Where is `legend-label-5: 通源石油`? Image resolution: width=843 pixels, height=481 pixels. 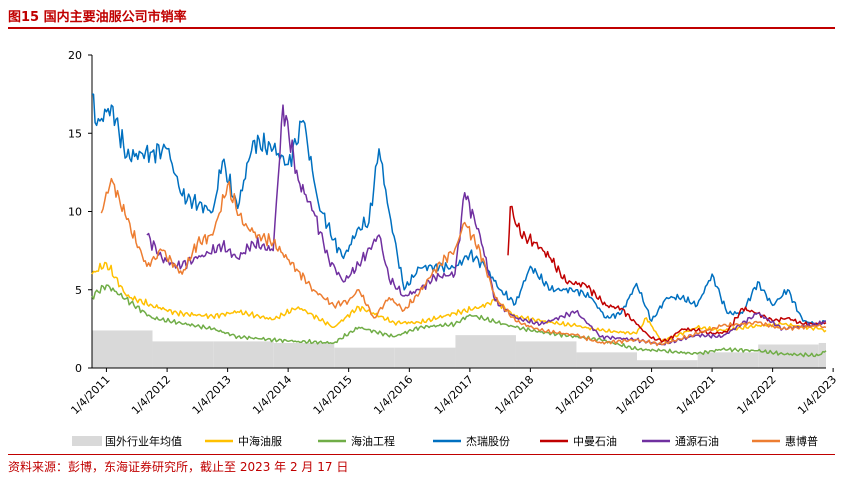
legend-label-5: 通源石油 is located at coordinates (697, 441).